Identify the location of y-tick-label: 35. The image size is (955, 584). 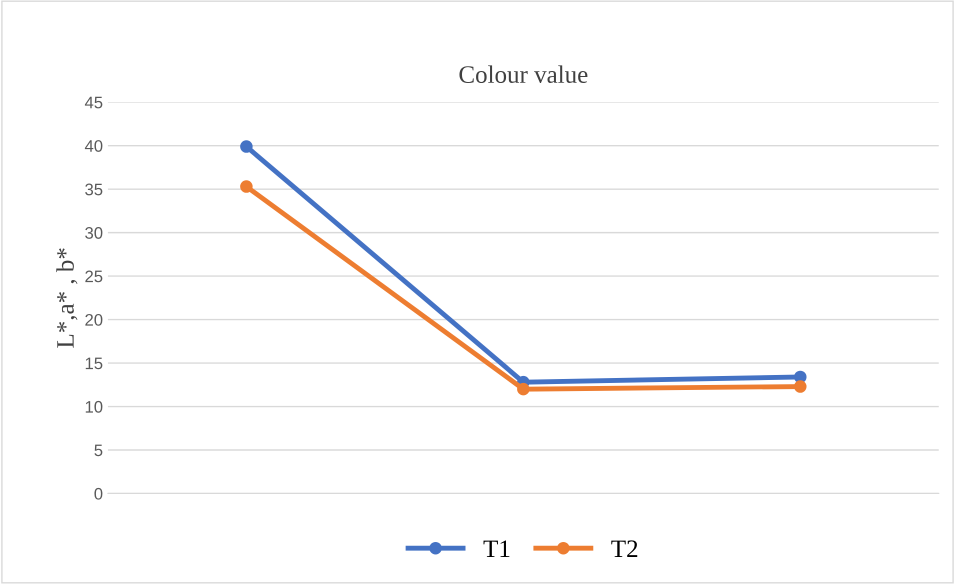
(93, 190).